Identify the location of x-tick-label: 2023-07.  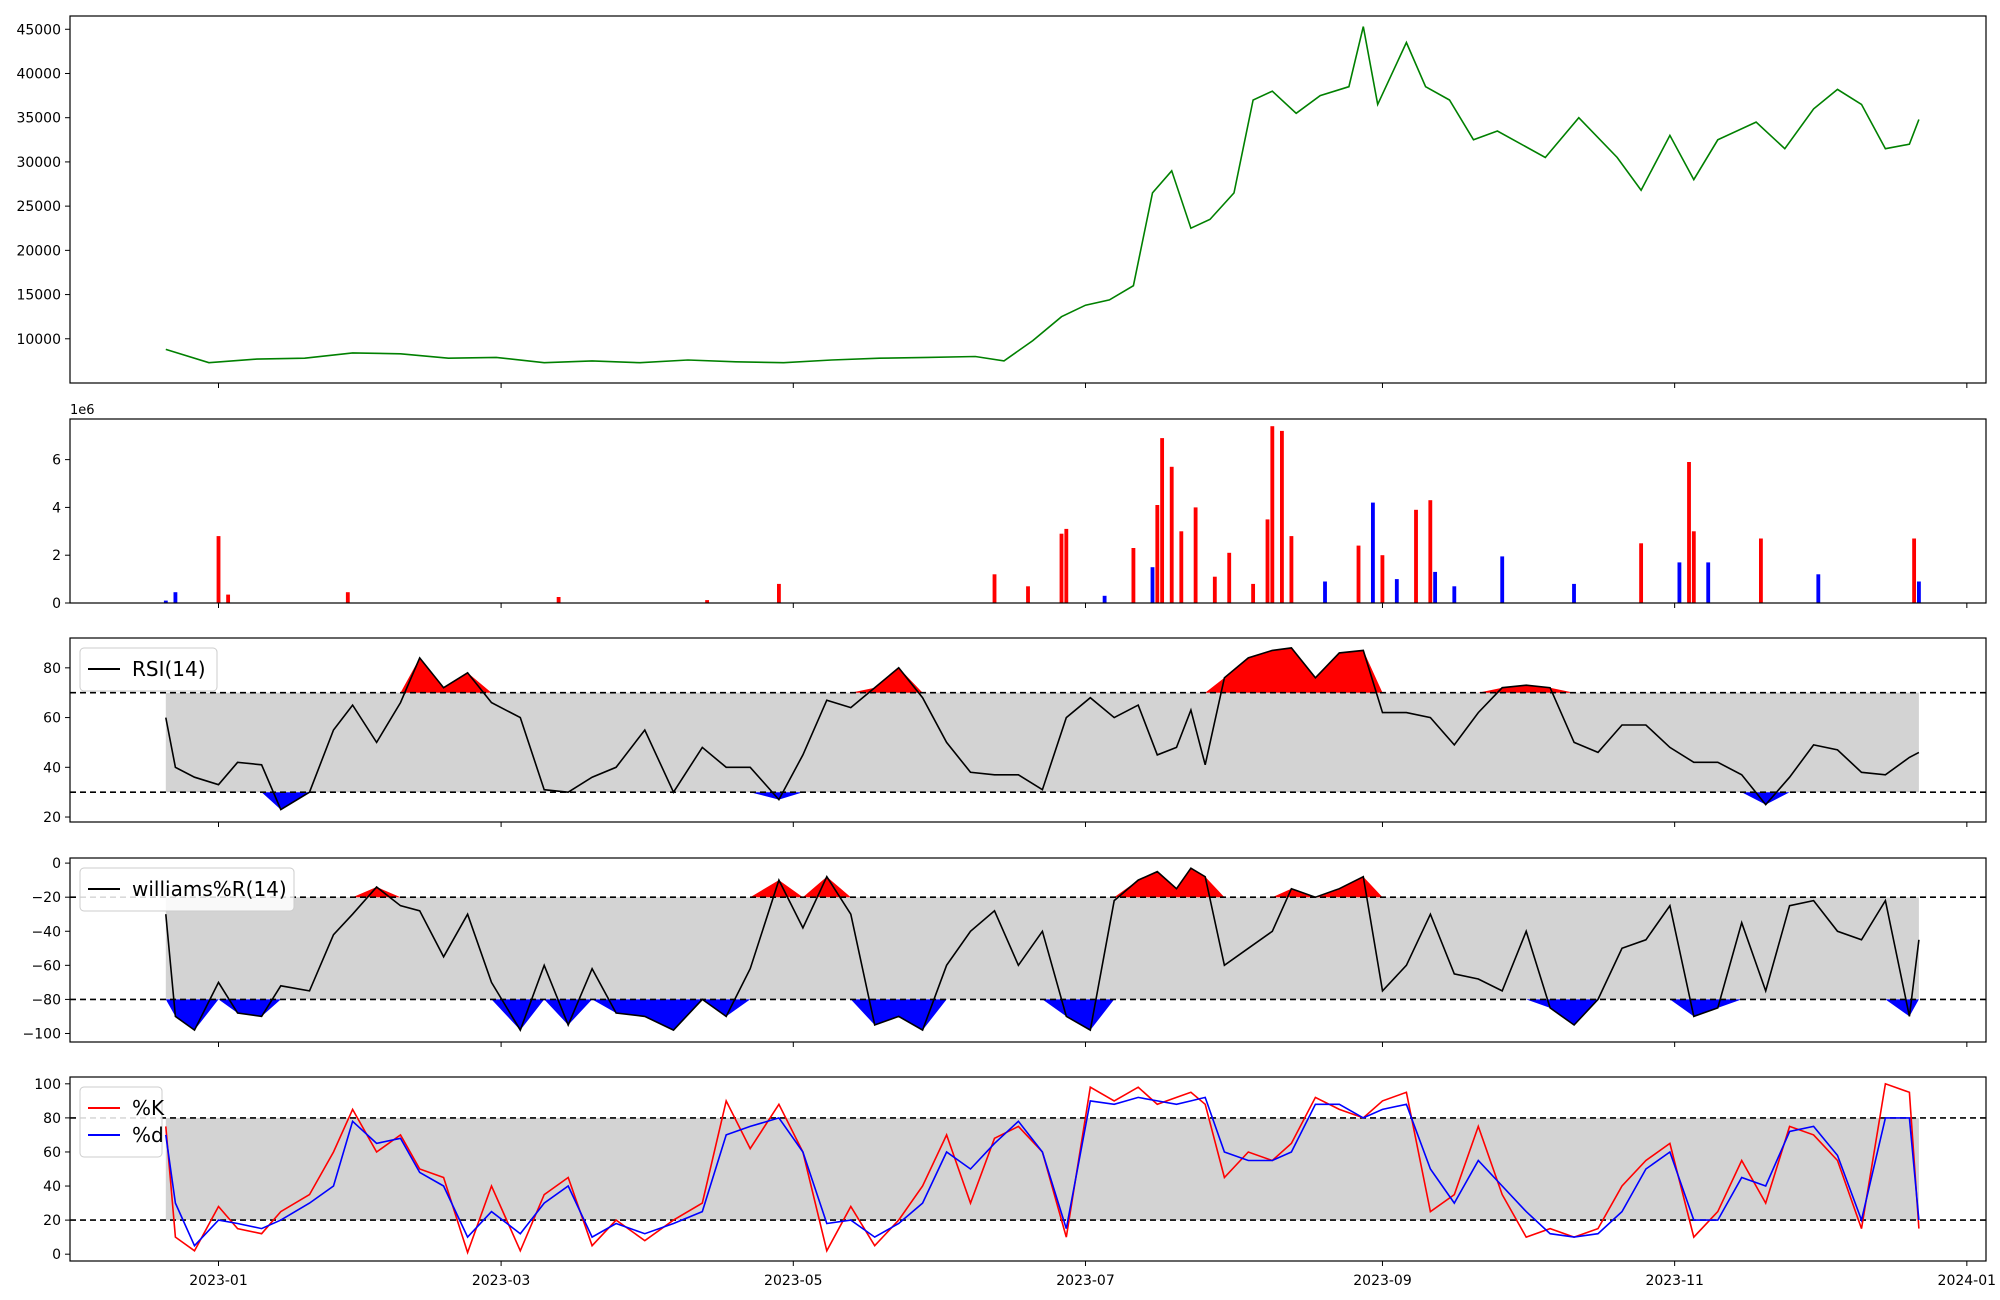
(1085, 1281).